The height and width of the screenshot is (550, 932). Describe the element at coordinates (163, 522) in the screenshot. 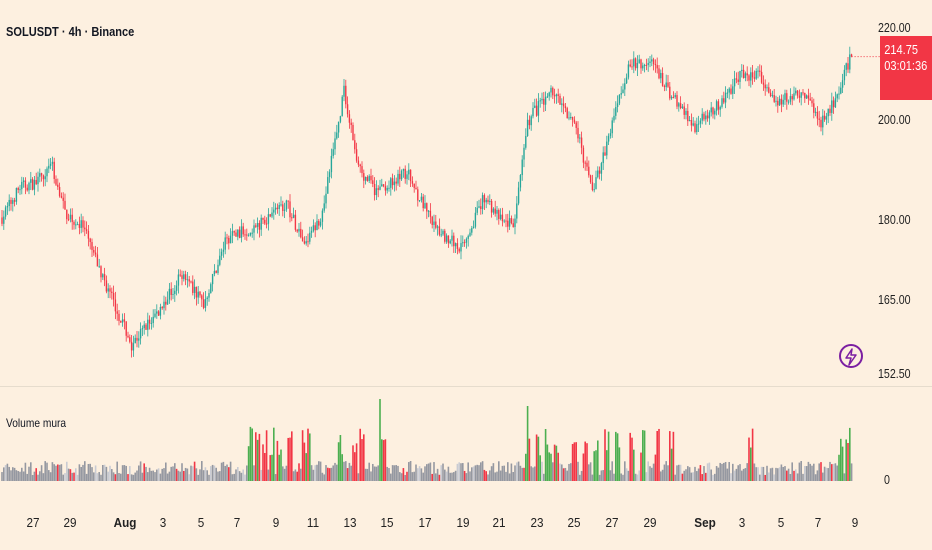

I see `time-axis-label: 3` at that location.